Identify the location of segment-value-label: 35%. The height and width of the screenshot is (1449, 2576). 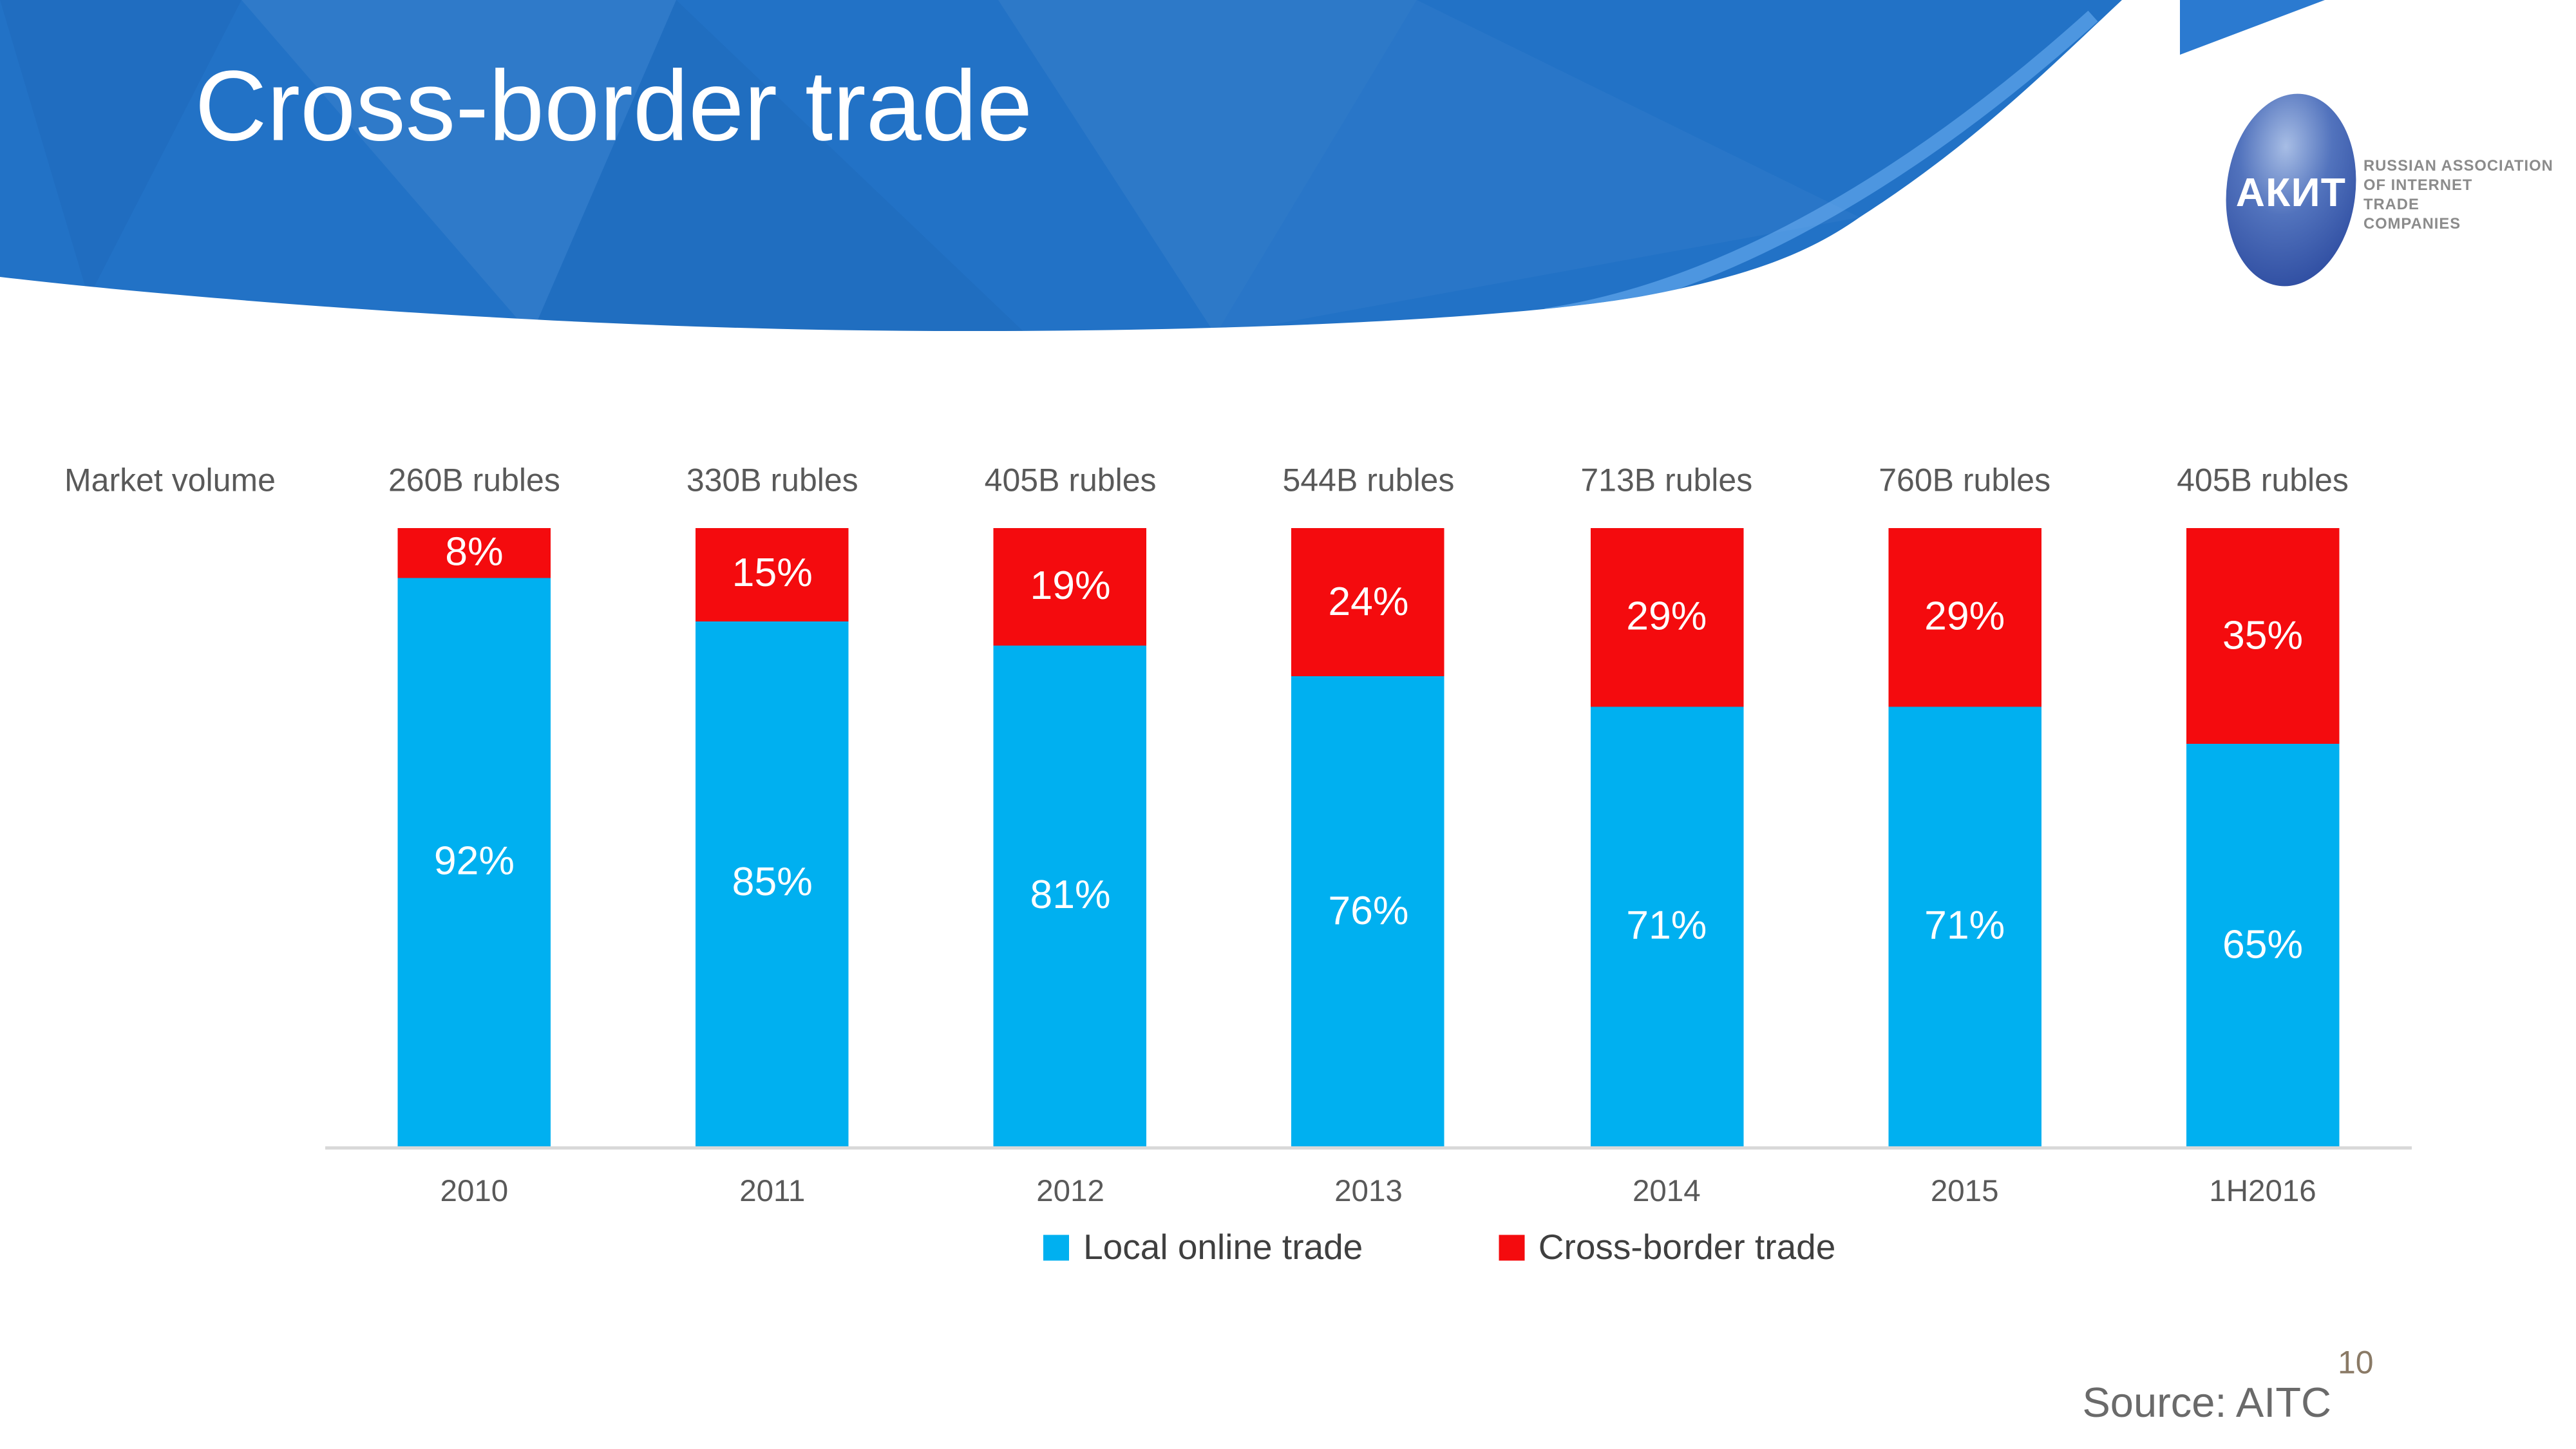
(2263, 635).